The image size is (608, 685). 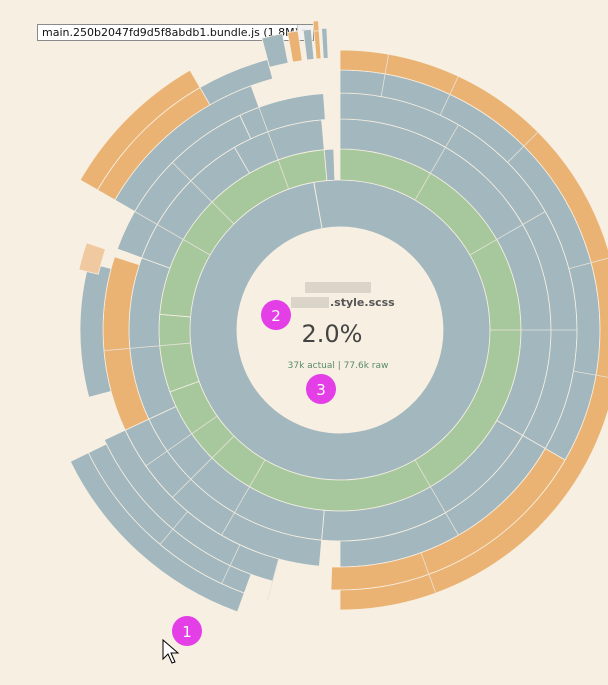 I want to click on annotation-badge-2: 2, so click(x=276, y=315).